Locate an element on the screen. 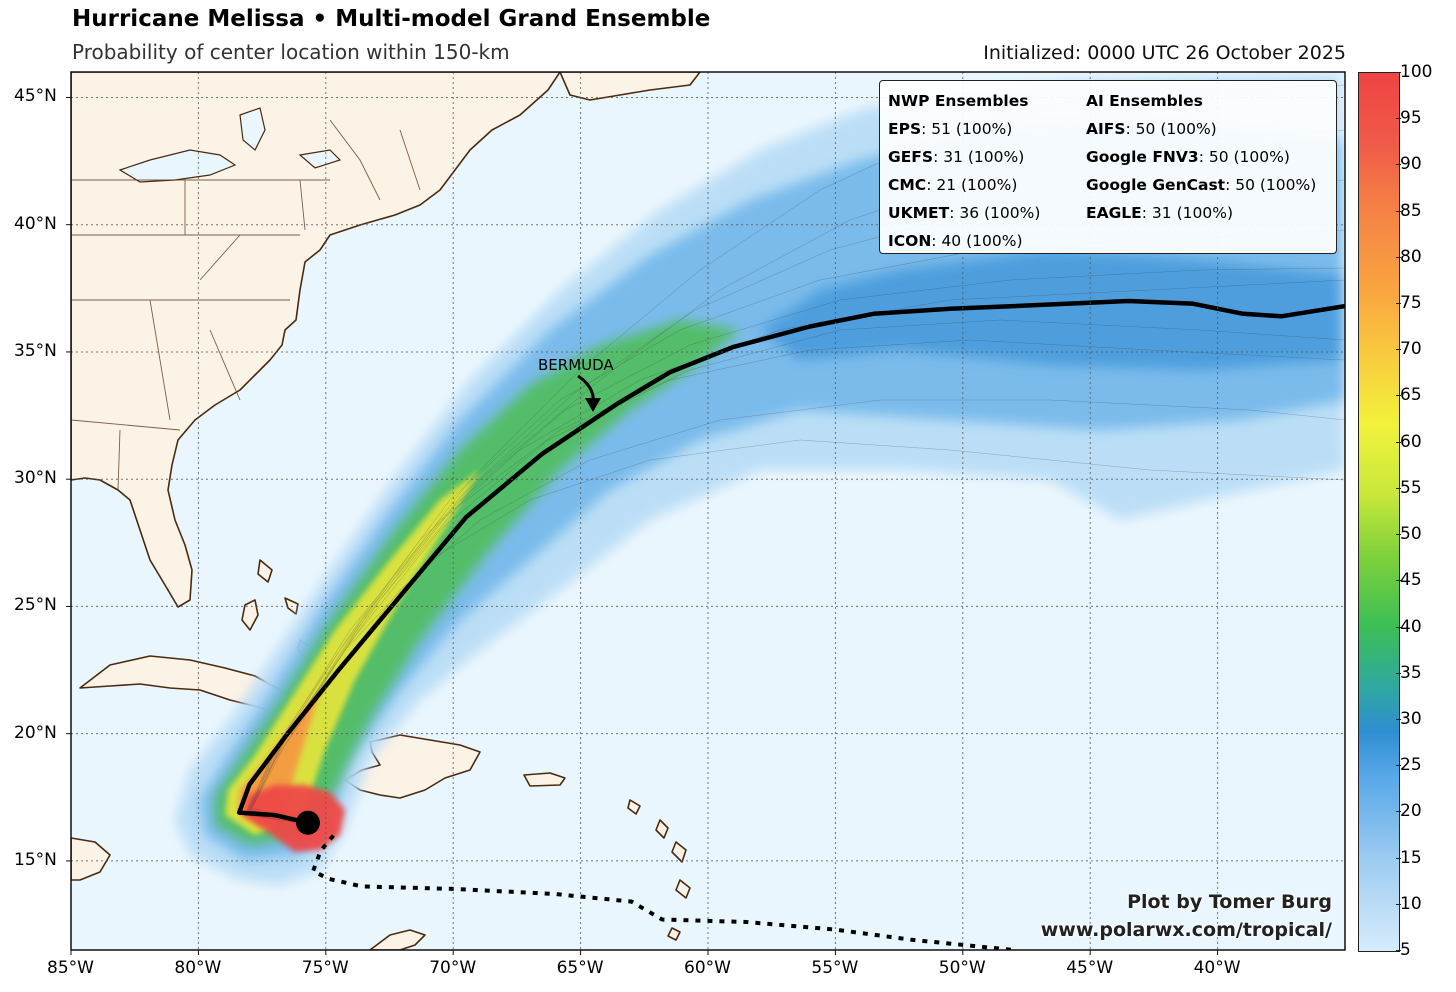 This screenshot has width=1456, height=992. model-count: : 40 (100%) is located at coordinates (977, 241).